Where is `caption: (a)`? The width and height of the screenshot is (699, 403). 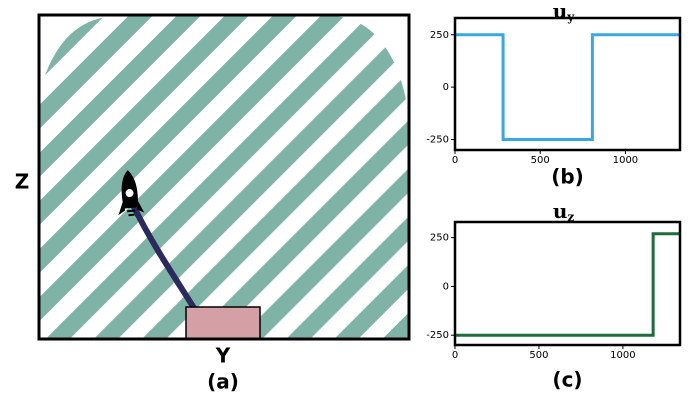
caption: (a) is located at coordinates (223, 382).